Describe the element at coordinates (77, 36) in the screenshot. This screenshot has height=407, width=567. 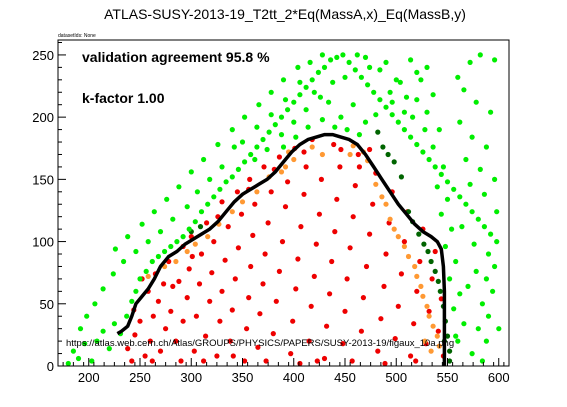
I see `dataset-note: datasetIds: None` at that location.